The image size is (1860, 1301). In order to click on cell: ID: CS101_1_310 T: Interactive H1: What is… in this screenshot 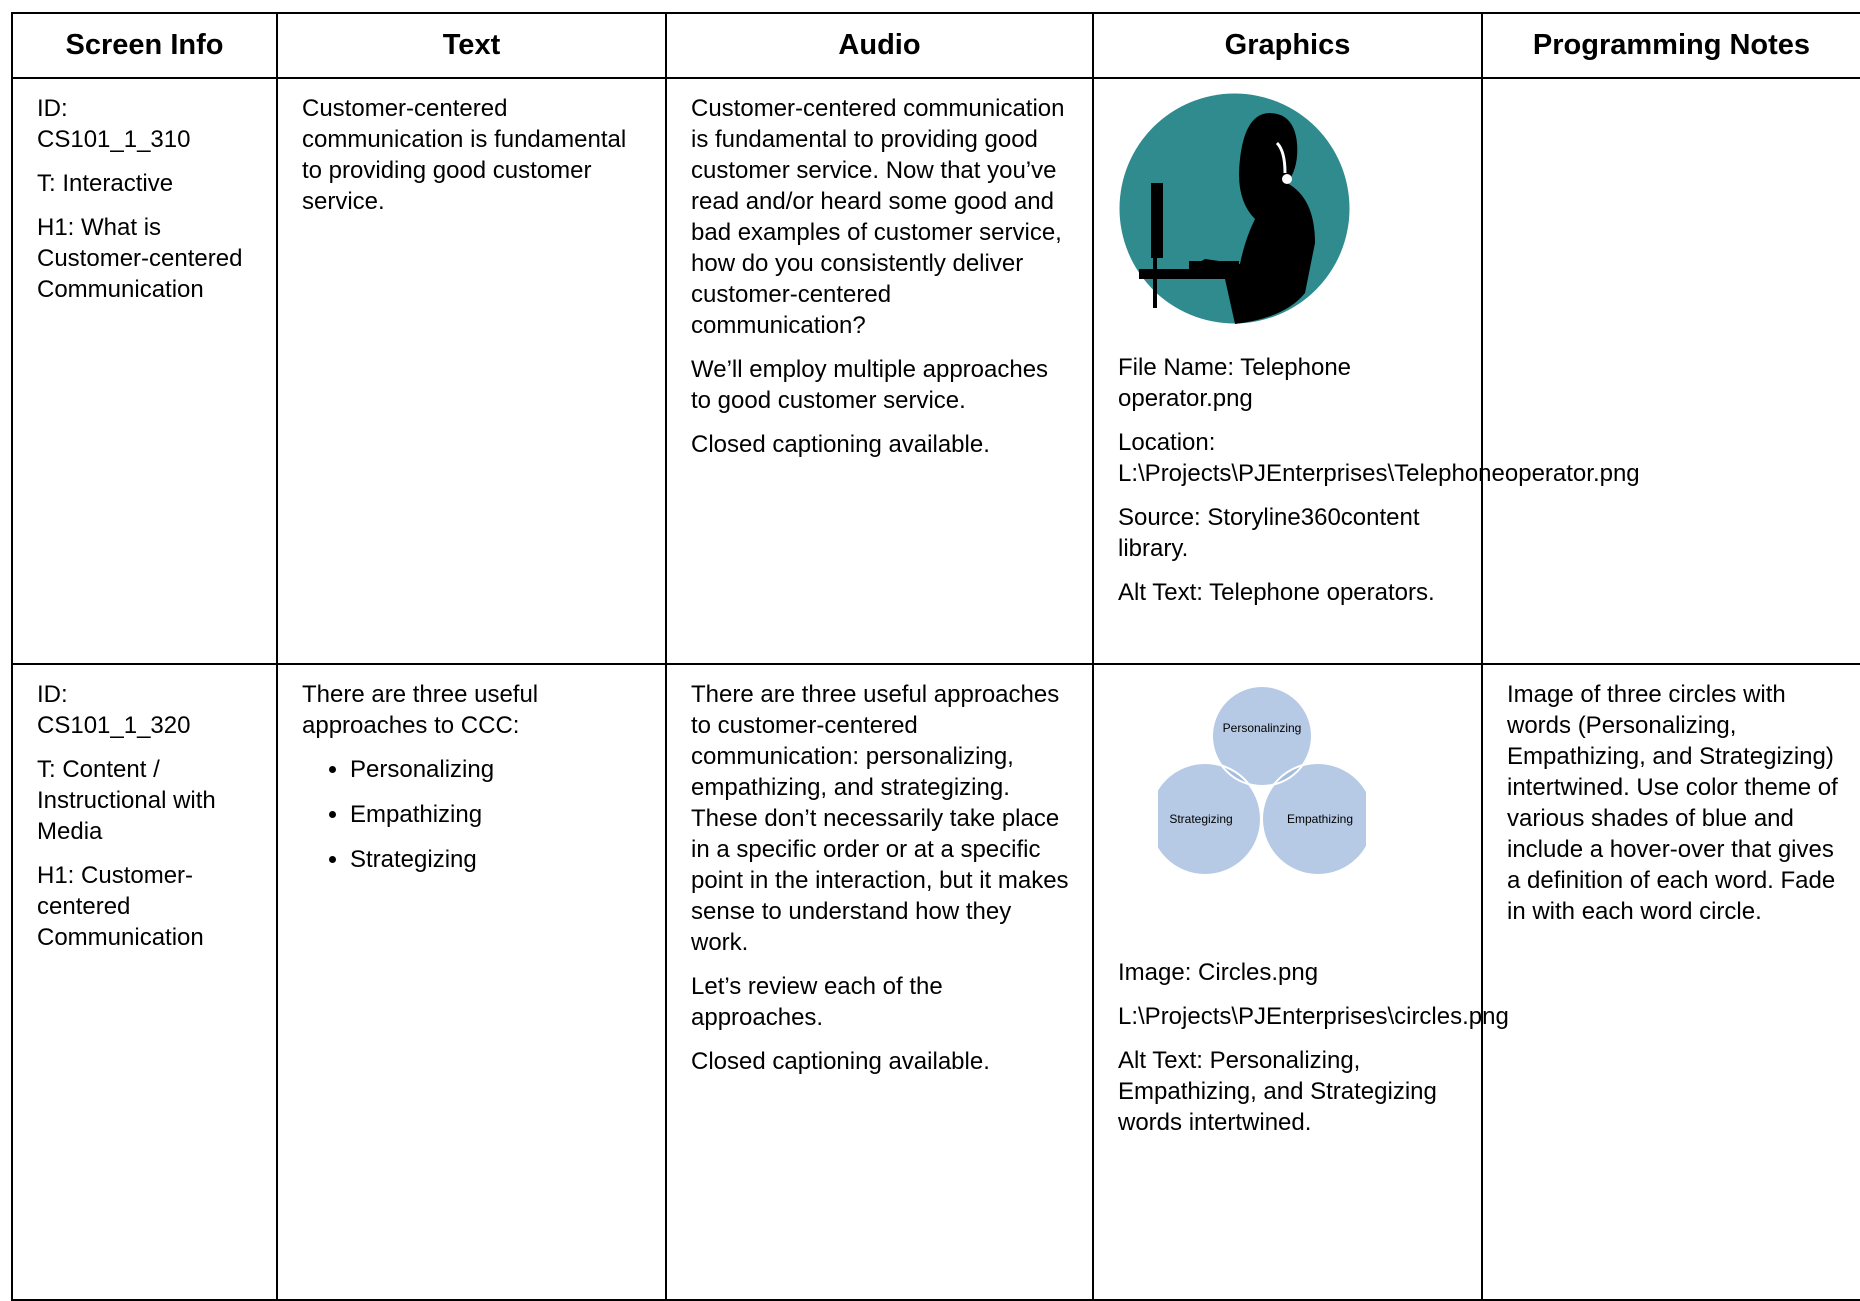, I will do `click(144, 371)`.